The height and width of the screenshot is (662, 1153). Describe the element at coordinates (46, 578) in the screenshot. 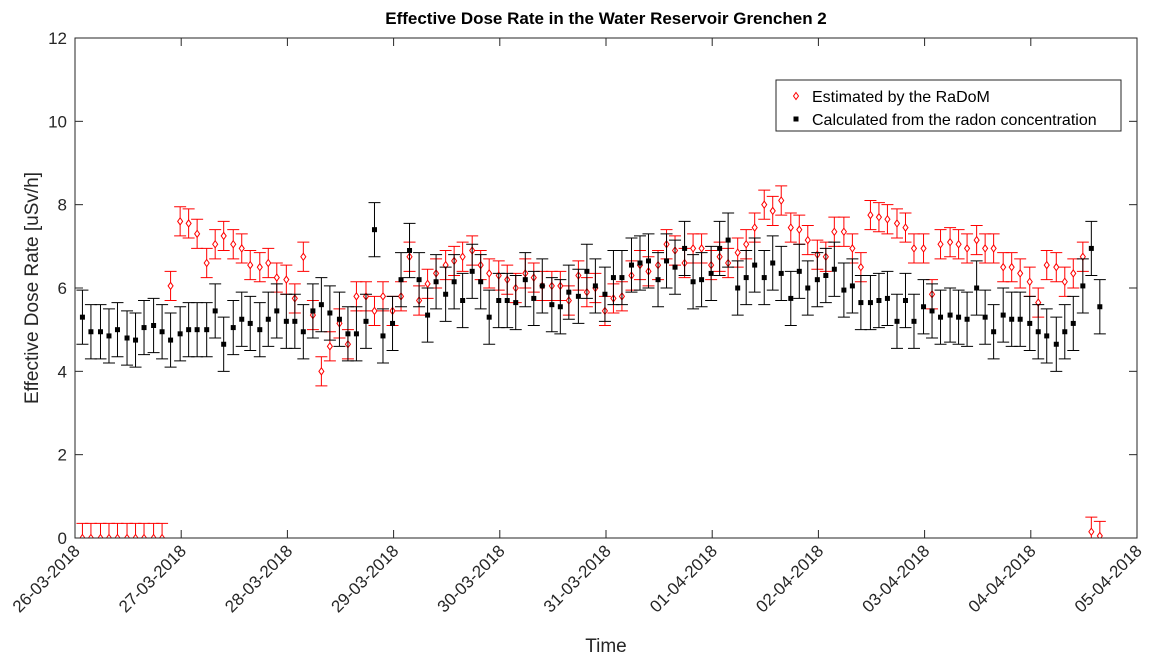

I see `x-tick-label: 26-03-2018` at that location.